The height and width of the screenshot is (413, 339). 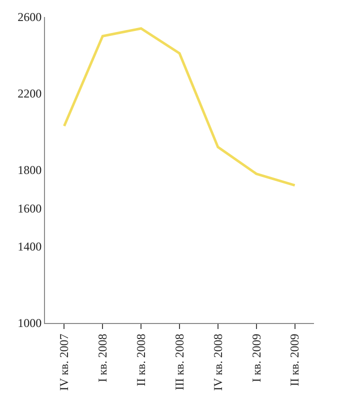 What do you see at coordinates (256, 358) in the screenshot?
I see `x-tick-label: I кв. 2009` at bounding box center [256, 358].